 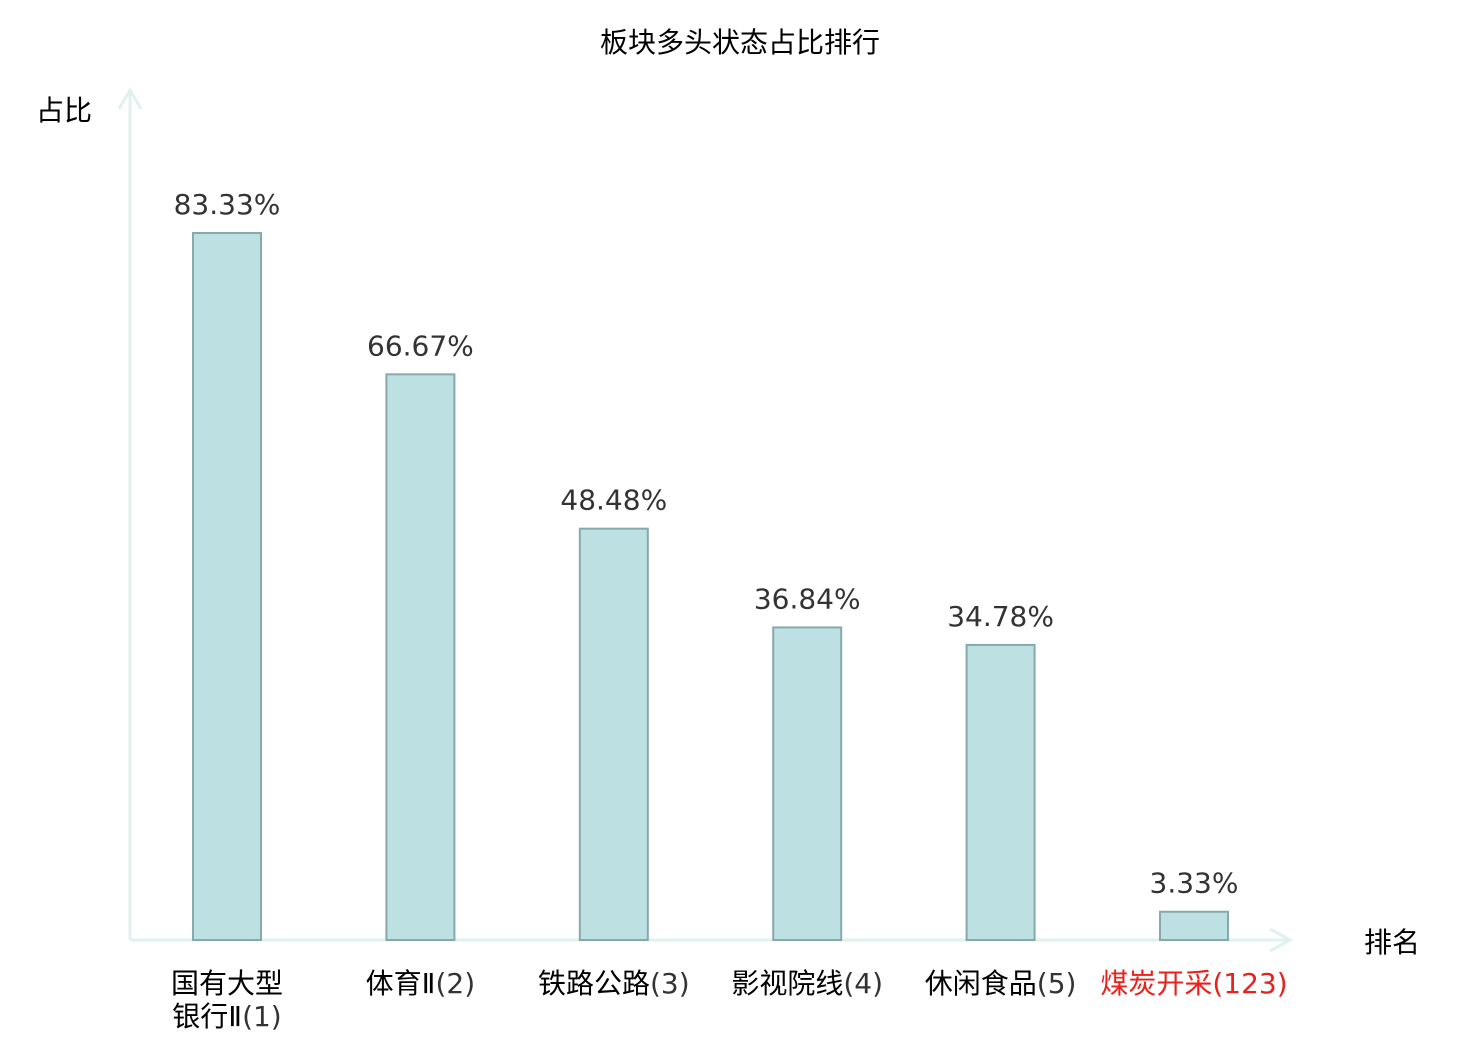 What do you see at coordinates (420, 345) in the screenshot?
I see `value-label-2: 66.67%` at bounding box center [420, 345].